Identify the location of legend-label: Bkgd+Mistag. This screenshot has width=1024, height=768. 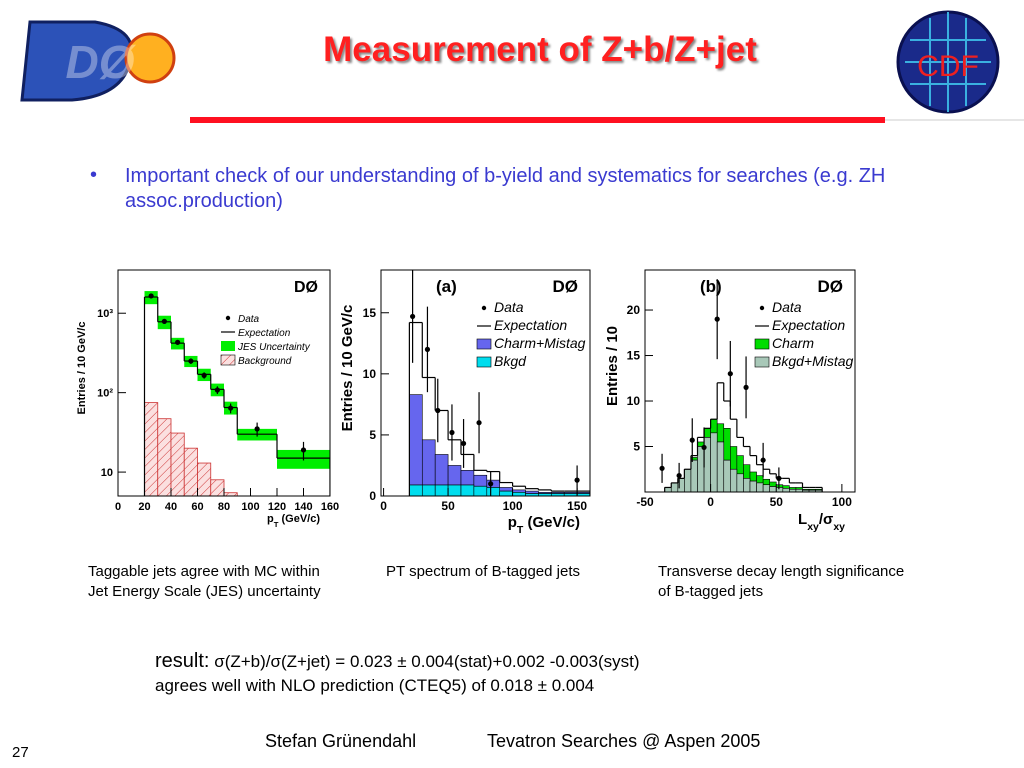
(813, 361).